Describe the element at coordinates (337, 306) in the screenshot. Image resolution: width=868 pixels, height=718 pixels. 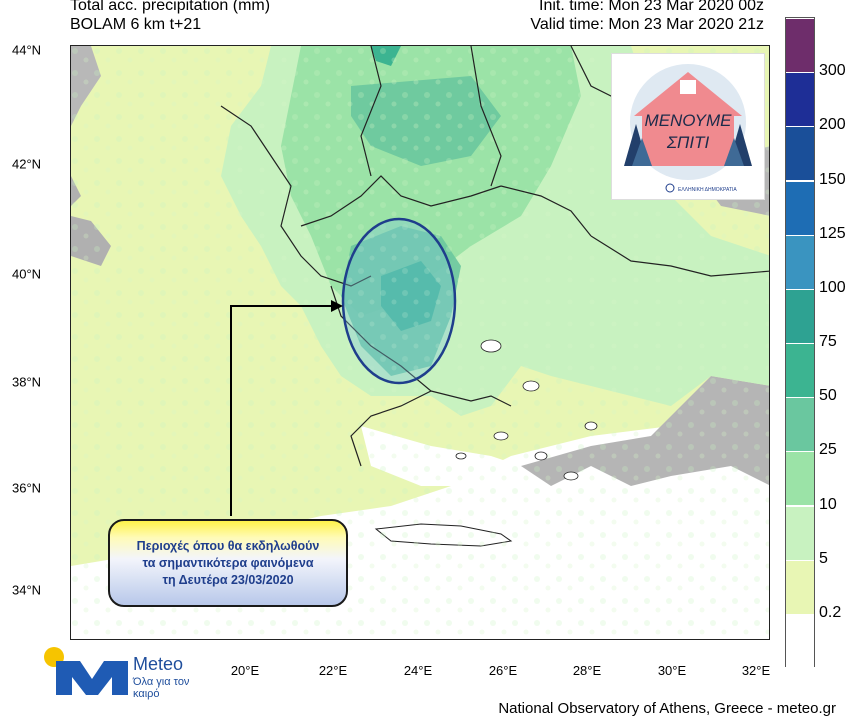
I see `callout-arrow-head` at that location.